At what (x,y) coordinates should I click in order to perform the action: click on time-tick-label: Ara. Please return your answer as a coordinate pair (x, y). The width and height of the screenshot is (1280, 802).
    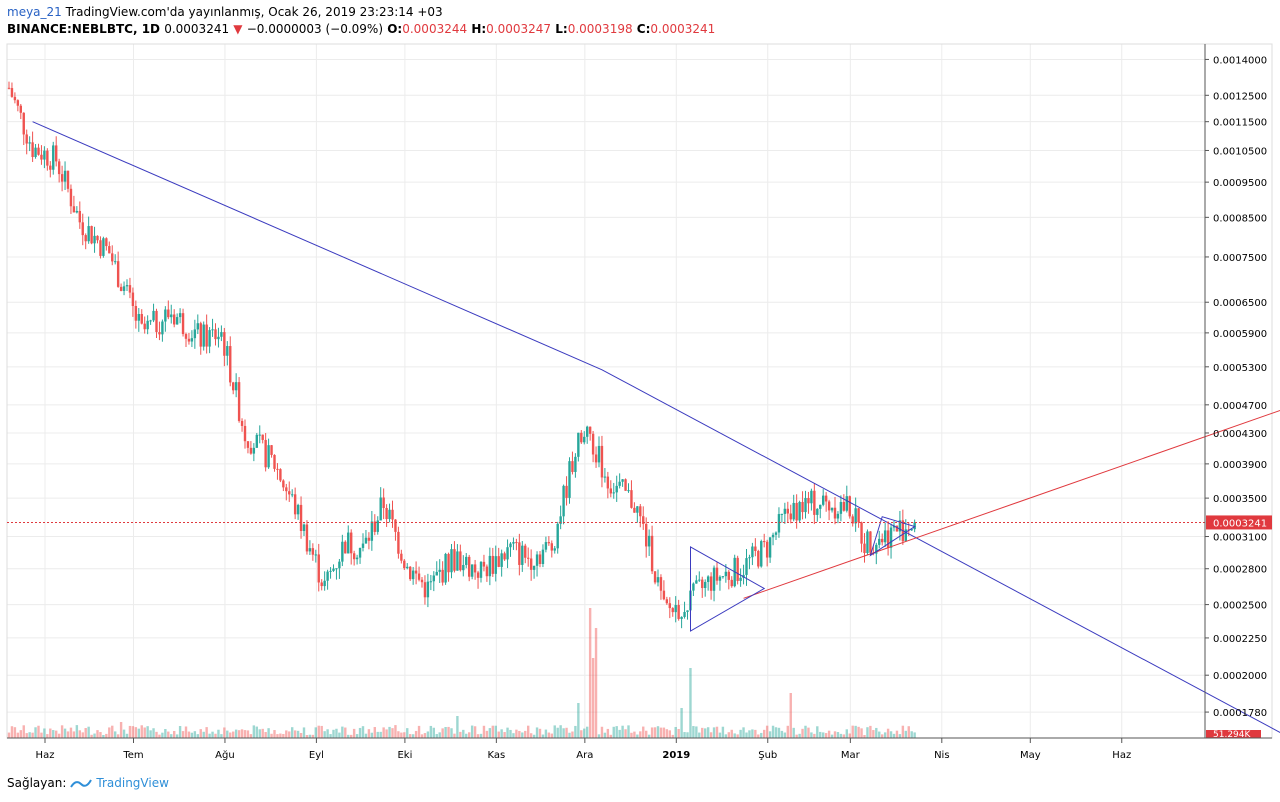
    Looking at the image, I should click on (584, 755).